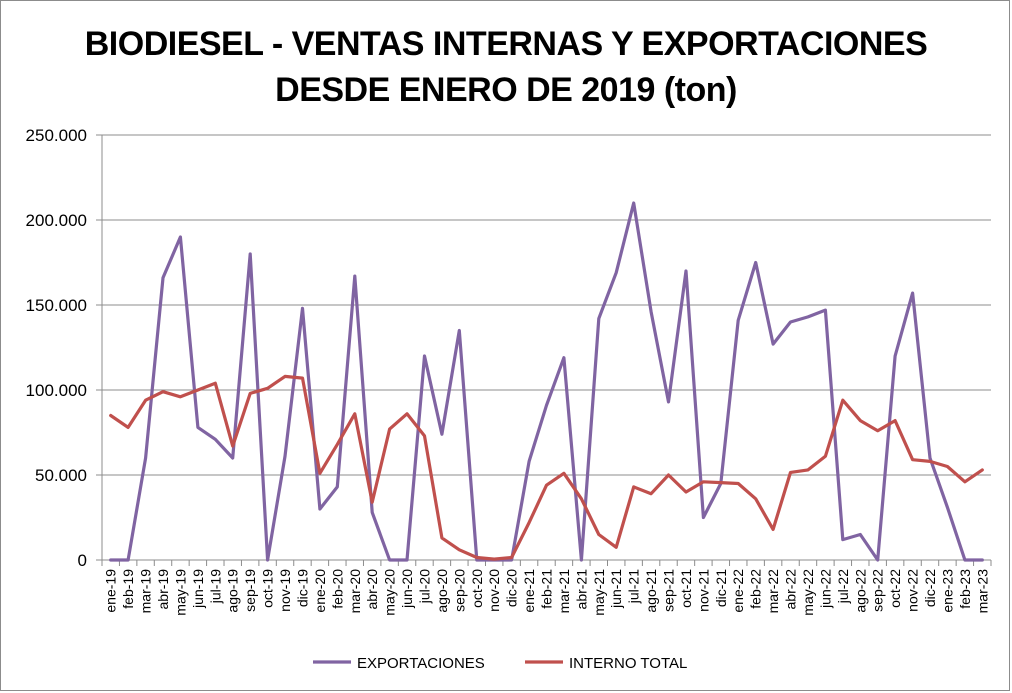  I want to click on x-tick-label: feb-23, so click(965, 589).